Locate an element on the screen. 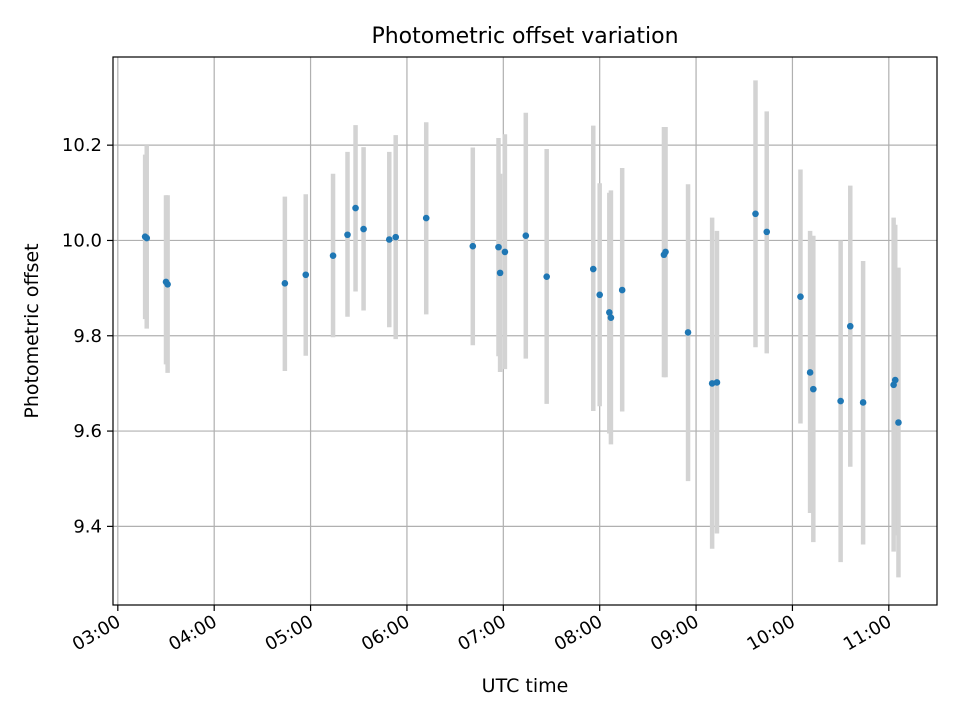 This screenshot has height=720, width=960. y-tick-label: 9.6 is located at coordinates (87, 431).